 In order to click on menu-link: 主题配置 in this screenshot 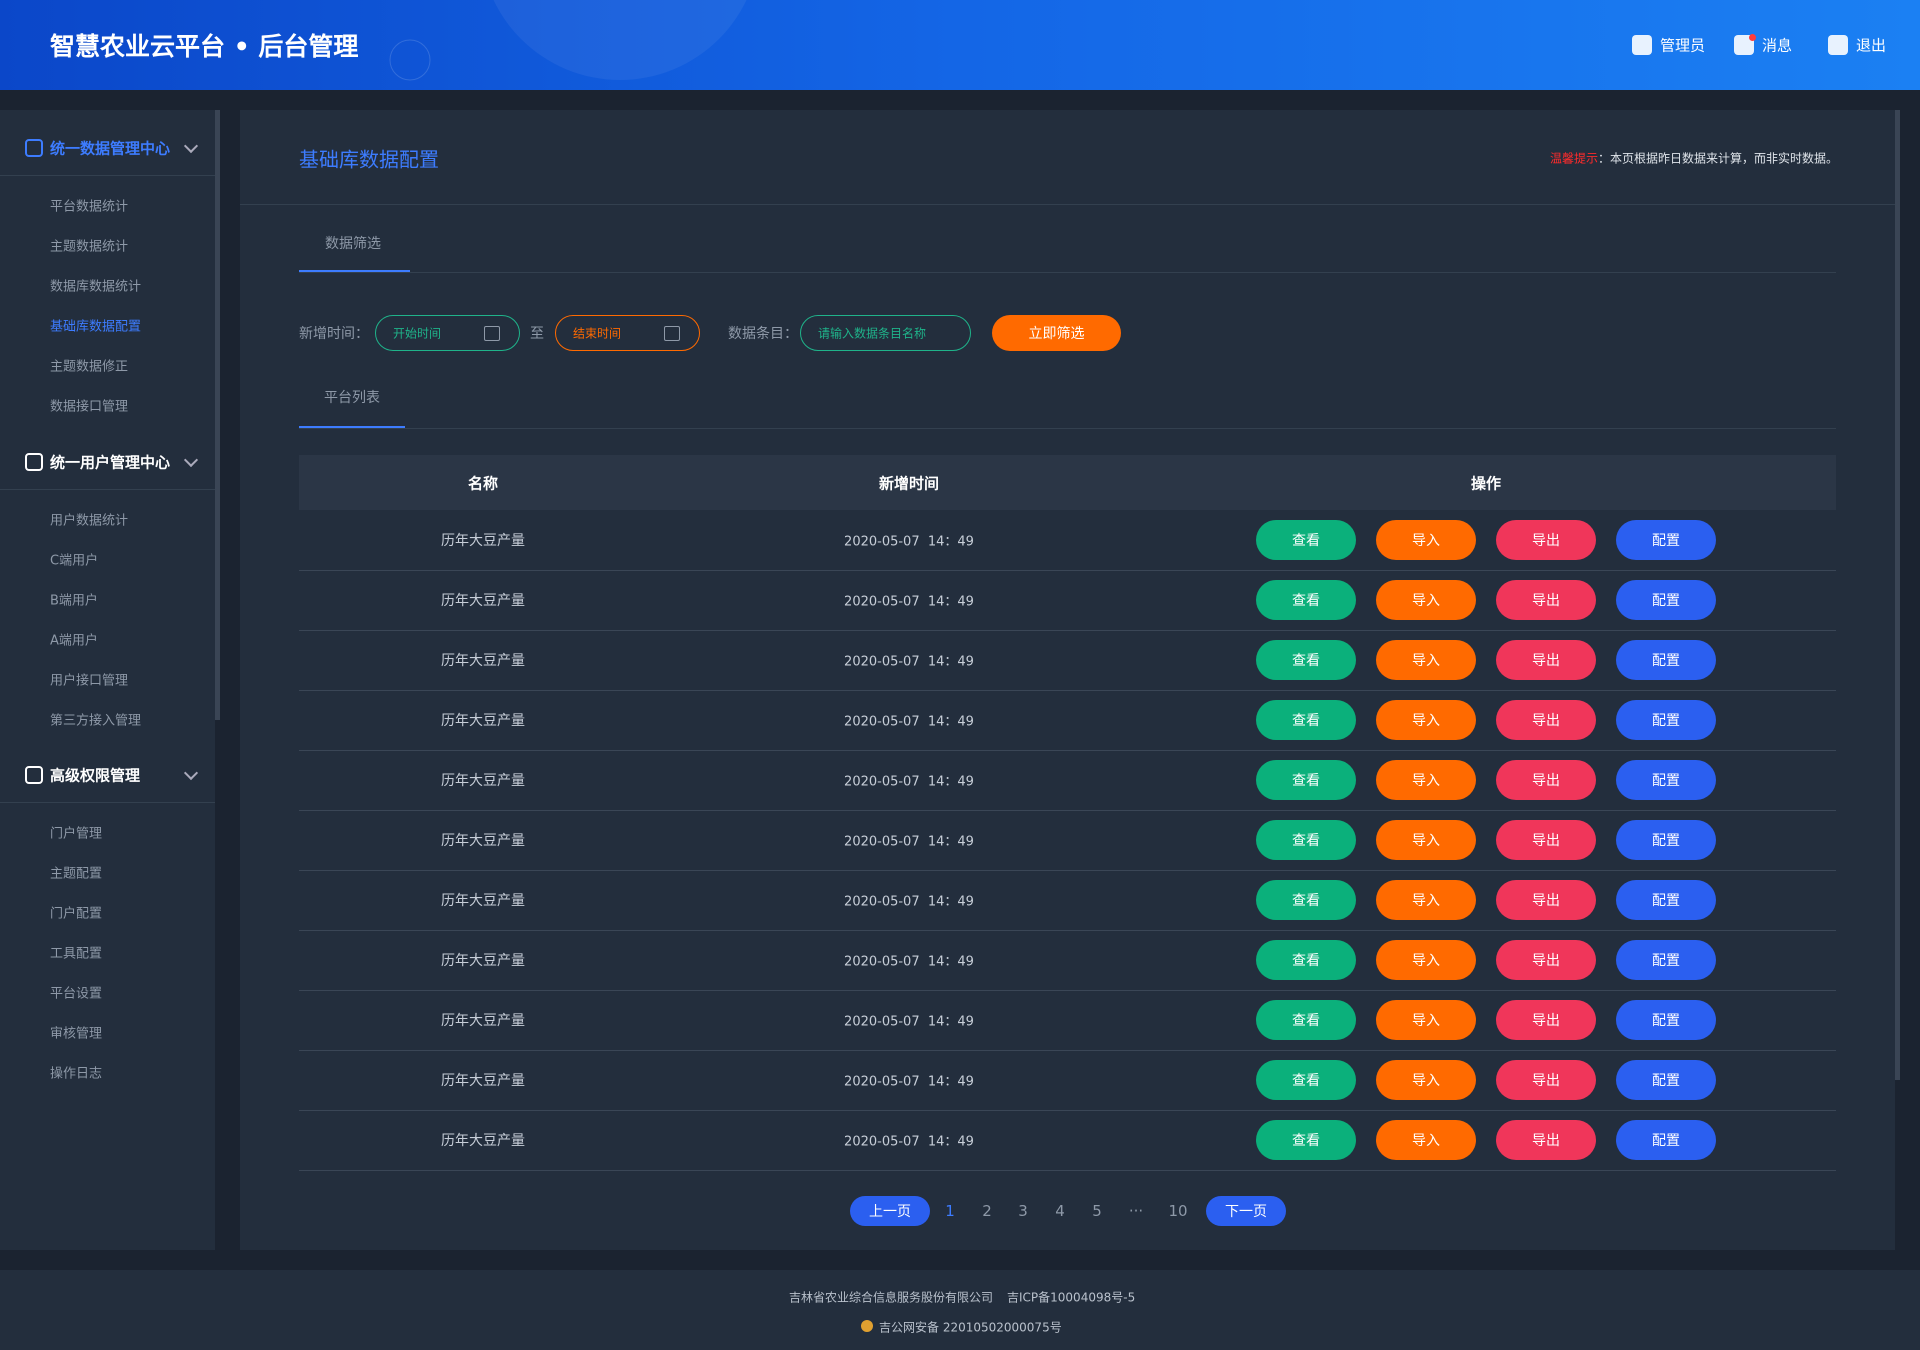, I will do `click(76, 874)`.